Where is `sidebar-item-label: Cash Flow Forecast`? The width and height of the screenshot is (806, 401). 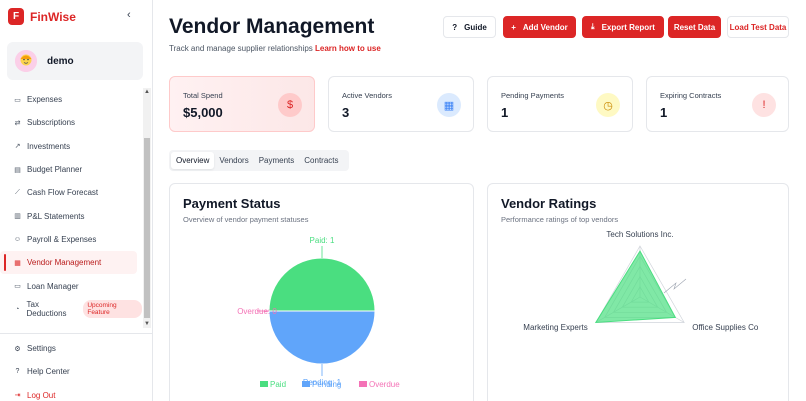 sidebar-item-label: Cash Flow Forecast is located at coordinates (63, 193).